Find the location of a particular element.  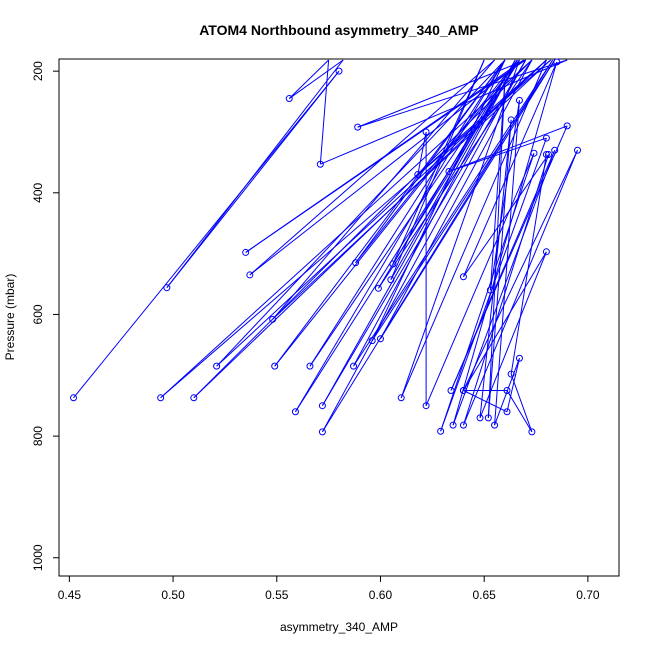

x-tick-label: 0.65 is located at coordinates (485, 595).